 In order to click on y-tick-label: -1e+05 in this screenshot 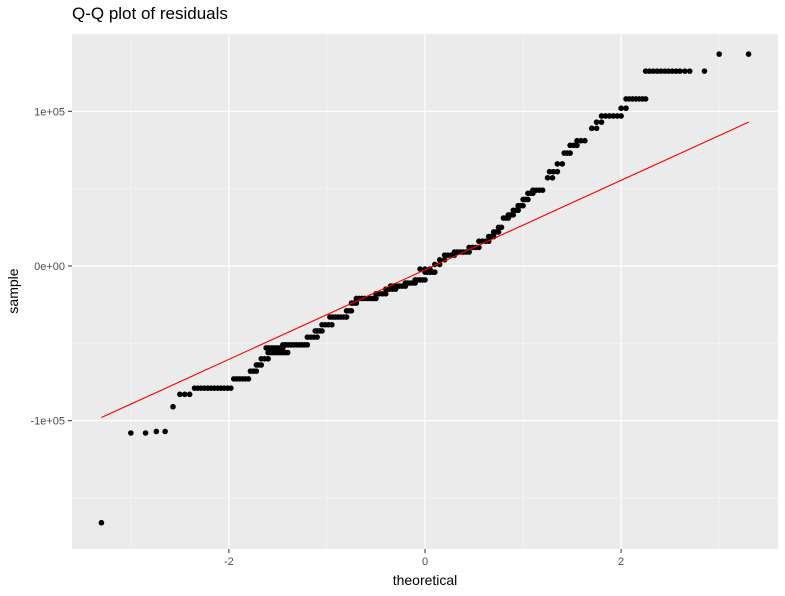, I will do `click(47, 422)`.